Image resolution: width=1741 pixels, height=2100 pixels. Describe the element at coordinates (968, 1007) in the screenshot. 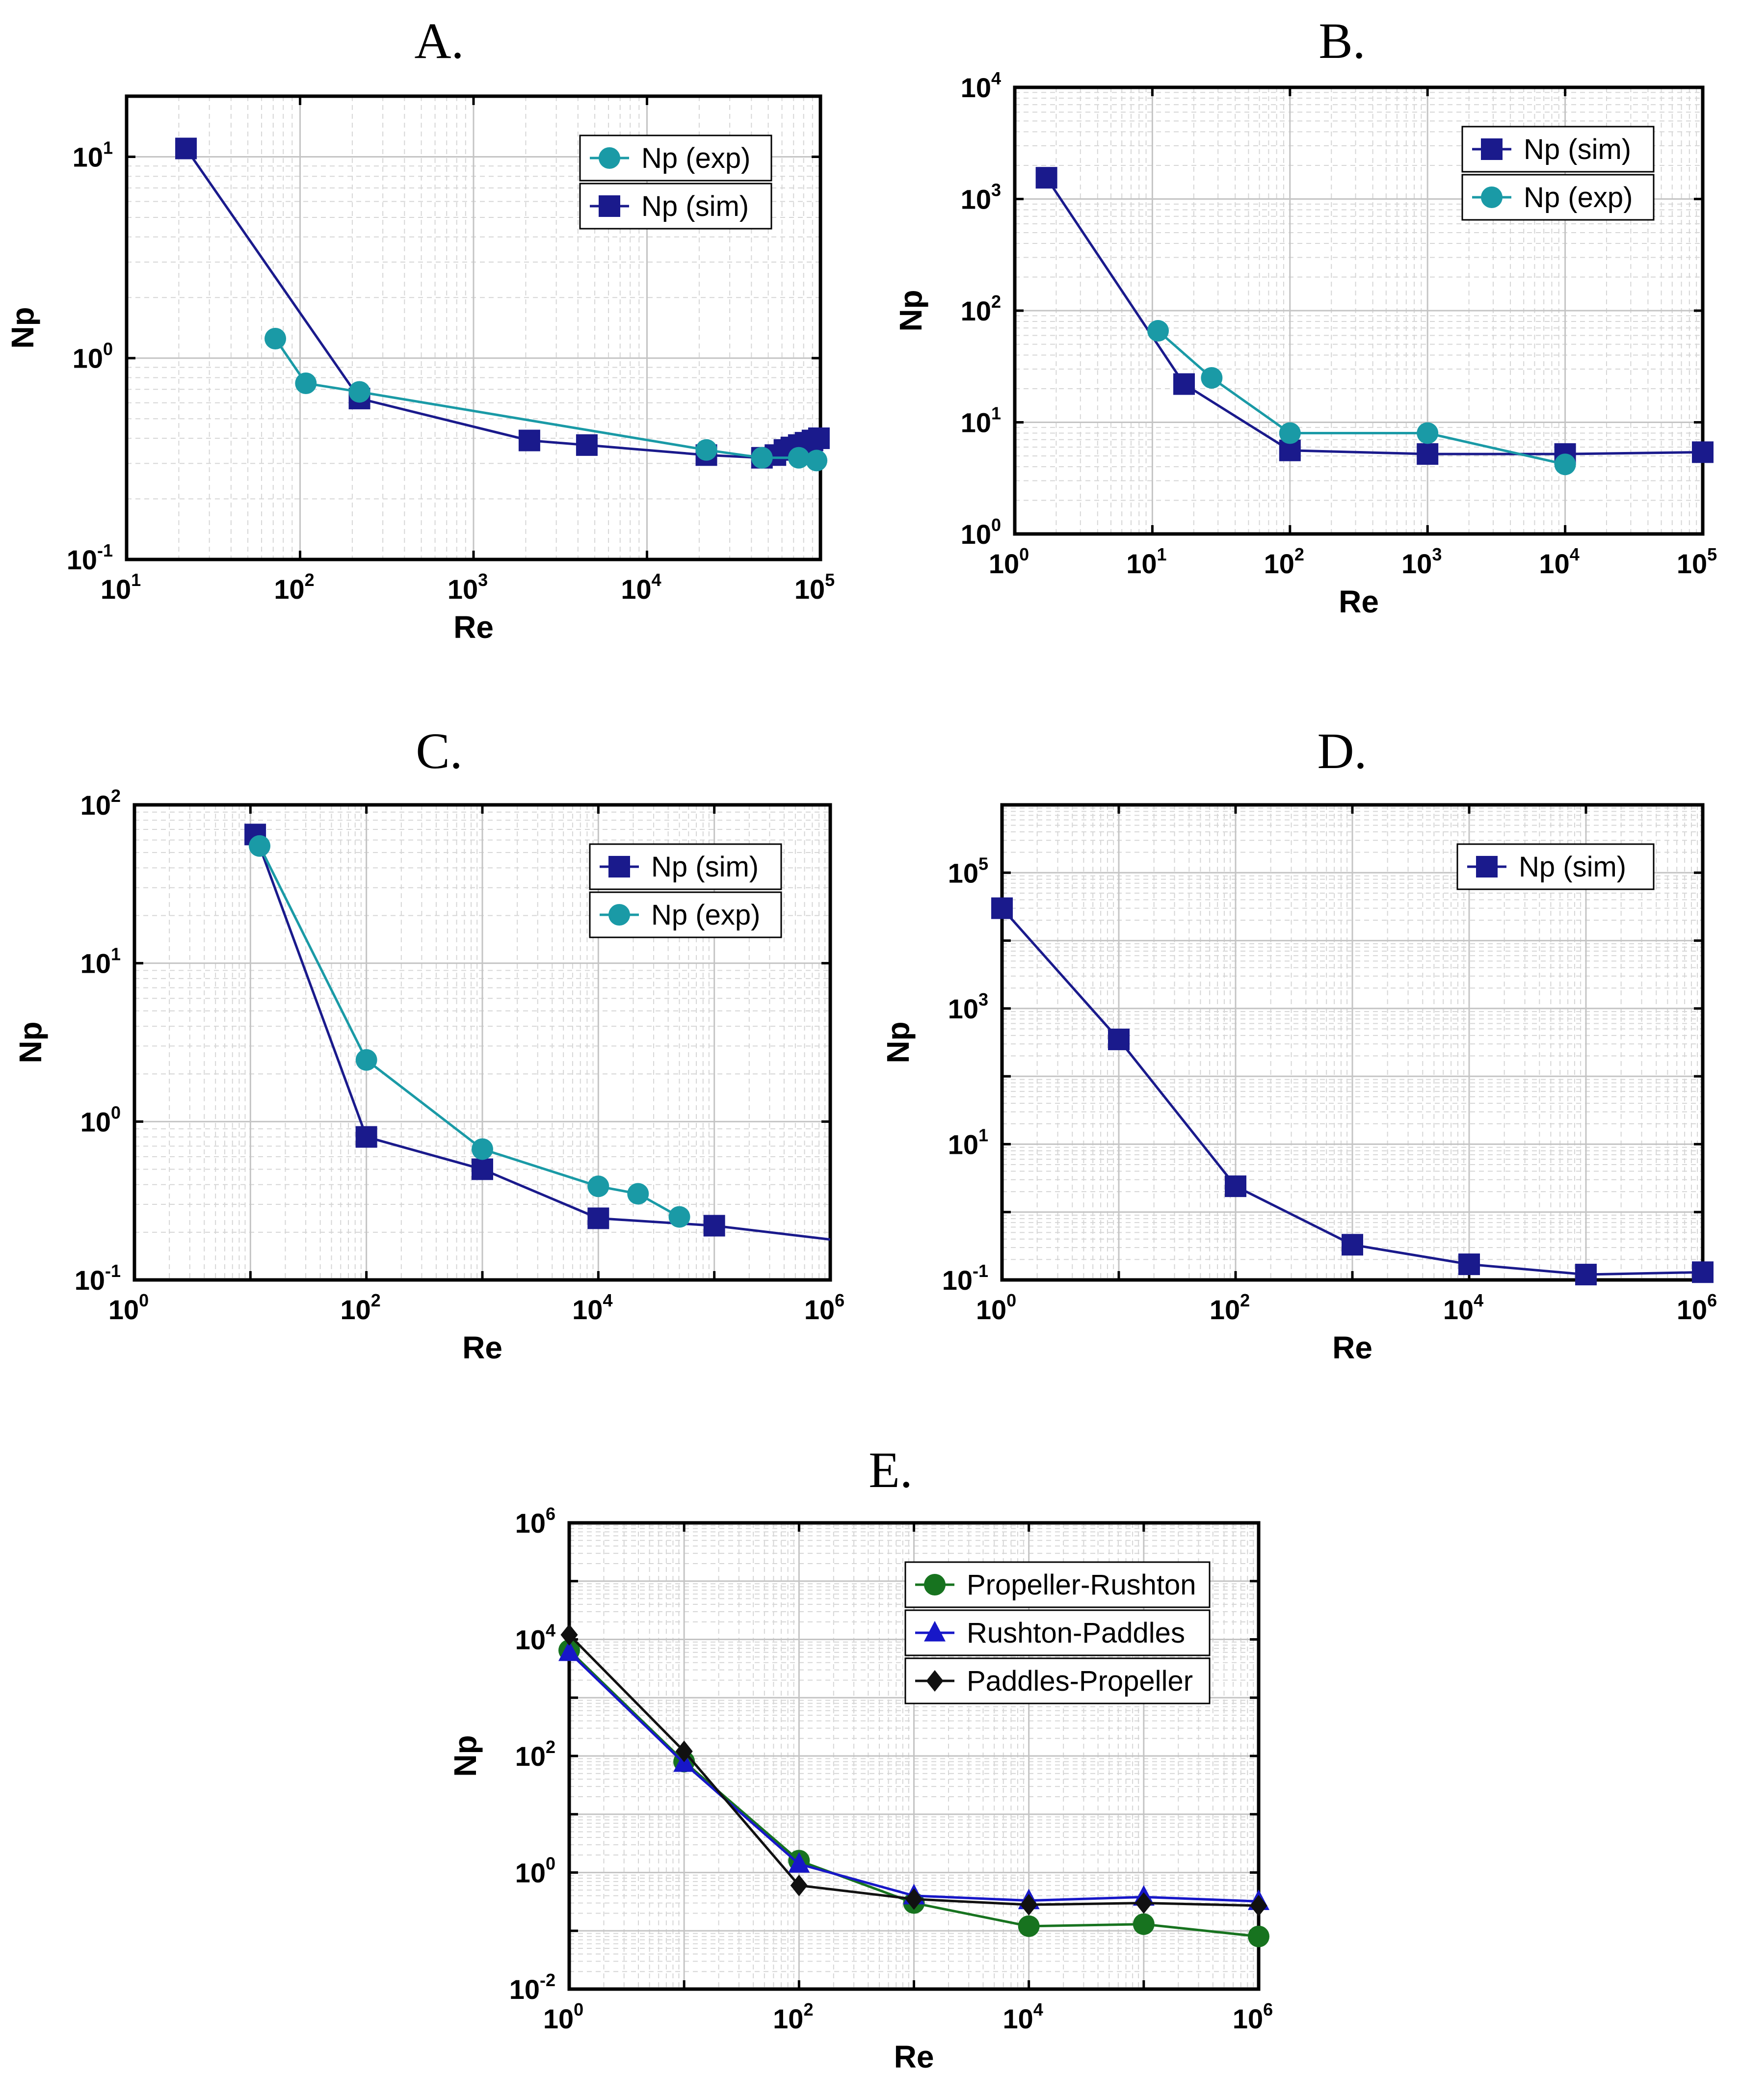

I see `y-tick-label: 10³` at that location.